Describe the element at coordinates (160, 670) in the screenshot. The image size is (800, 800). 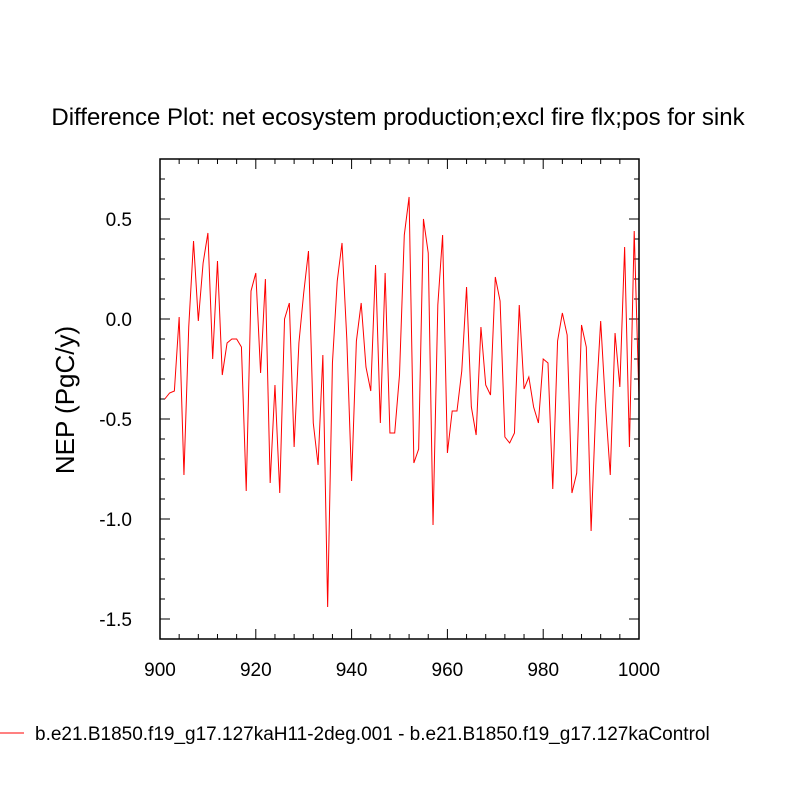
I see `x-tick-label: 900` at that location.